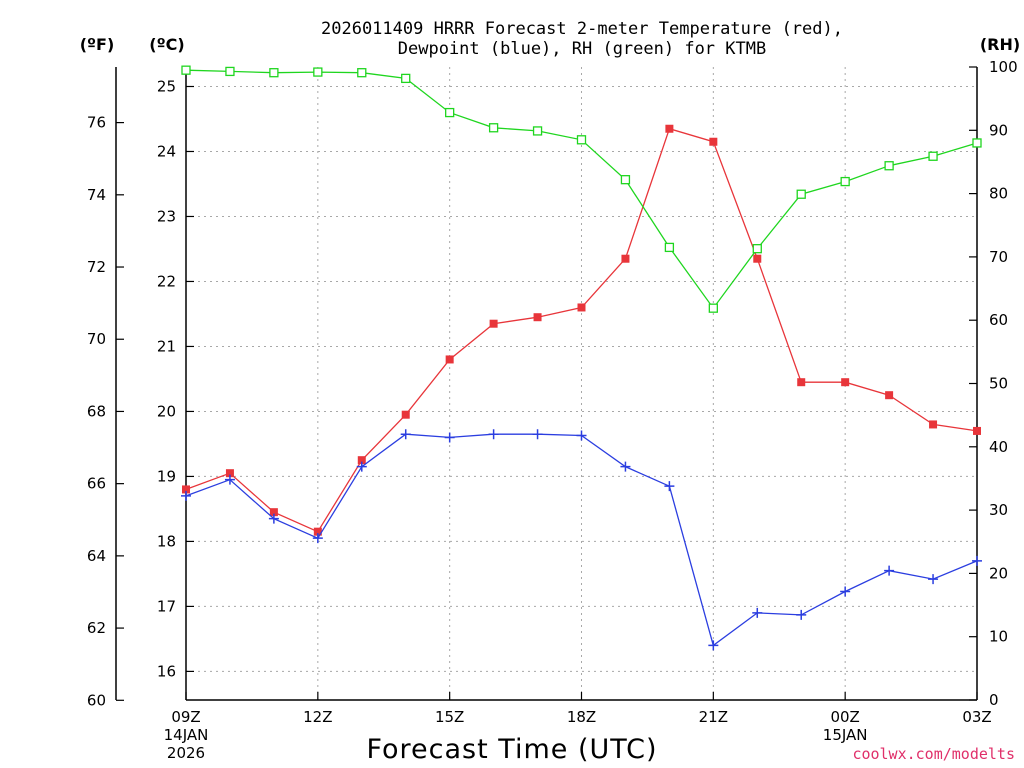 This screenshot has width=1024, height=768. What do you see at coordinates (166, 411) in the screenshot?
I see `celsius-tick-label: 20` at bounding box center [166, 411].